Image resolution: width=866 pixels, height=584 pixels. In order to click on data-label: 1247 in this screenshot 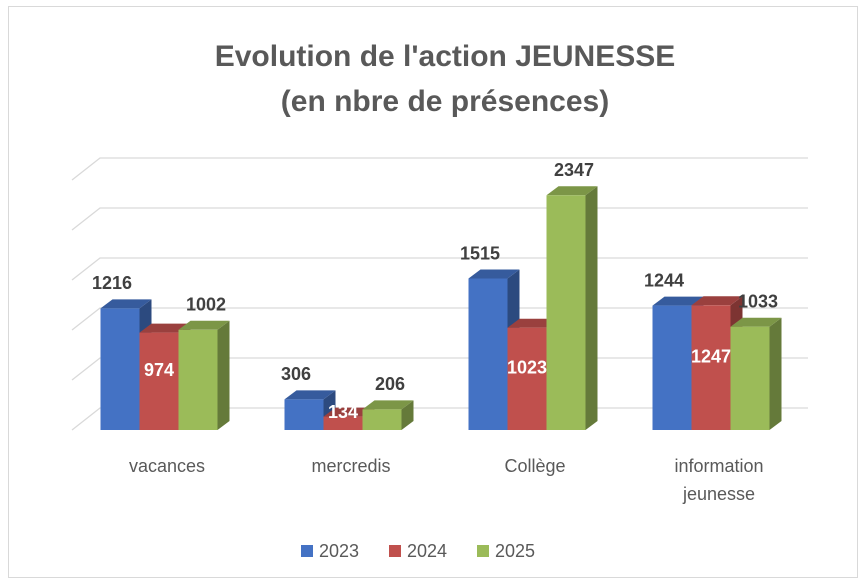, I will do `click(711, 356)`.